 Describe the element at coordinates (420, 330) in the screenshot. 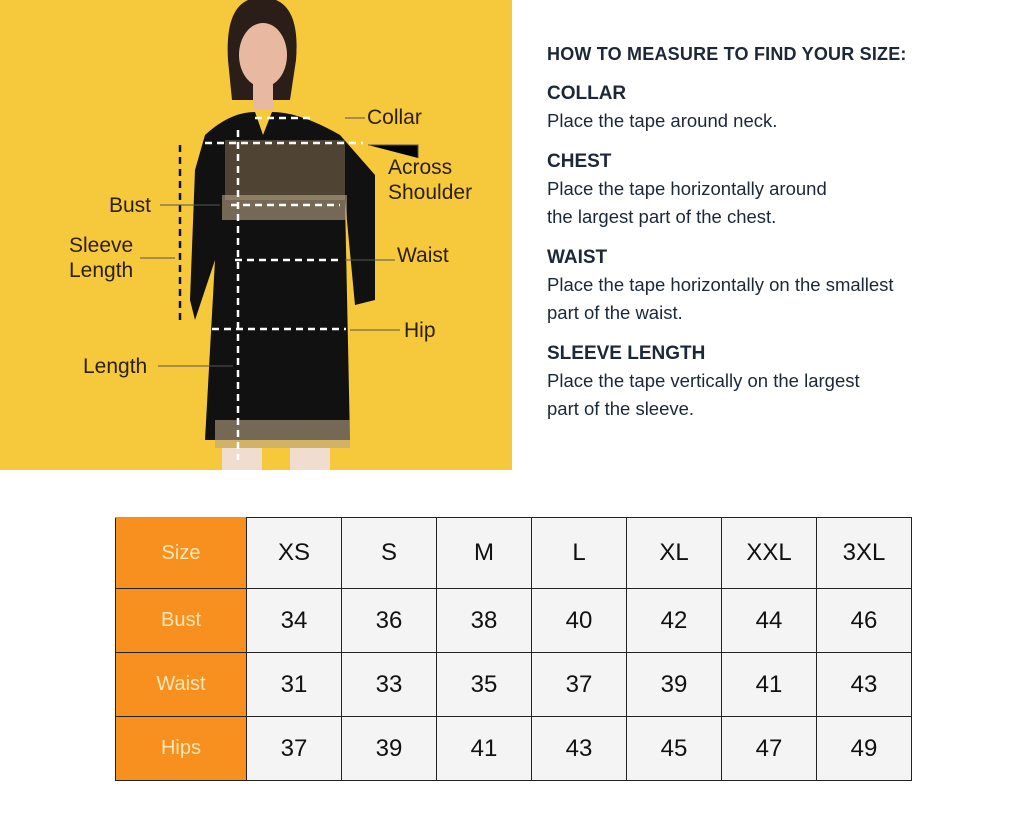

I see `label-hip: Hip` at that location.